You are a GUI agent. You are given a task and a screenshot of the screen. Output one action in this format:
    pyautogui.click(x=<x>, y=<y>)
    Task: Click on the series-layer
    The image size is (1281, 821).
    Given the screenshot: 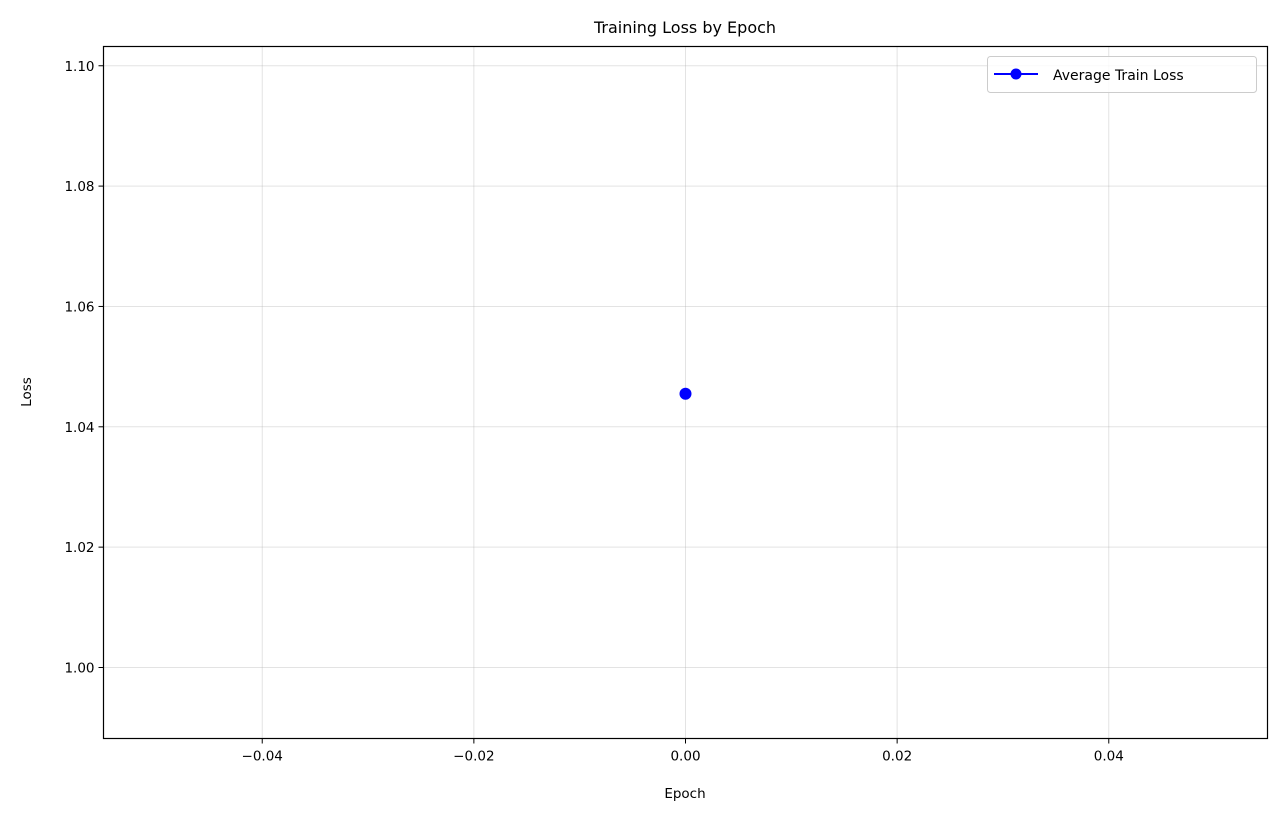 What is the action you would take?
    pyautogui.click(x=685, y=393)
    